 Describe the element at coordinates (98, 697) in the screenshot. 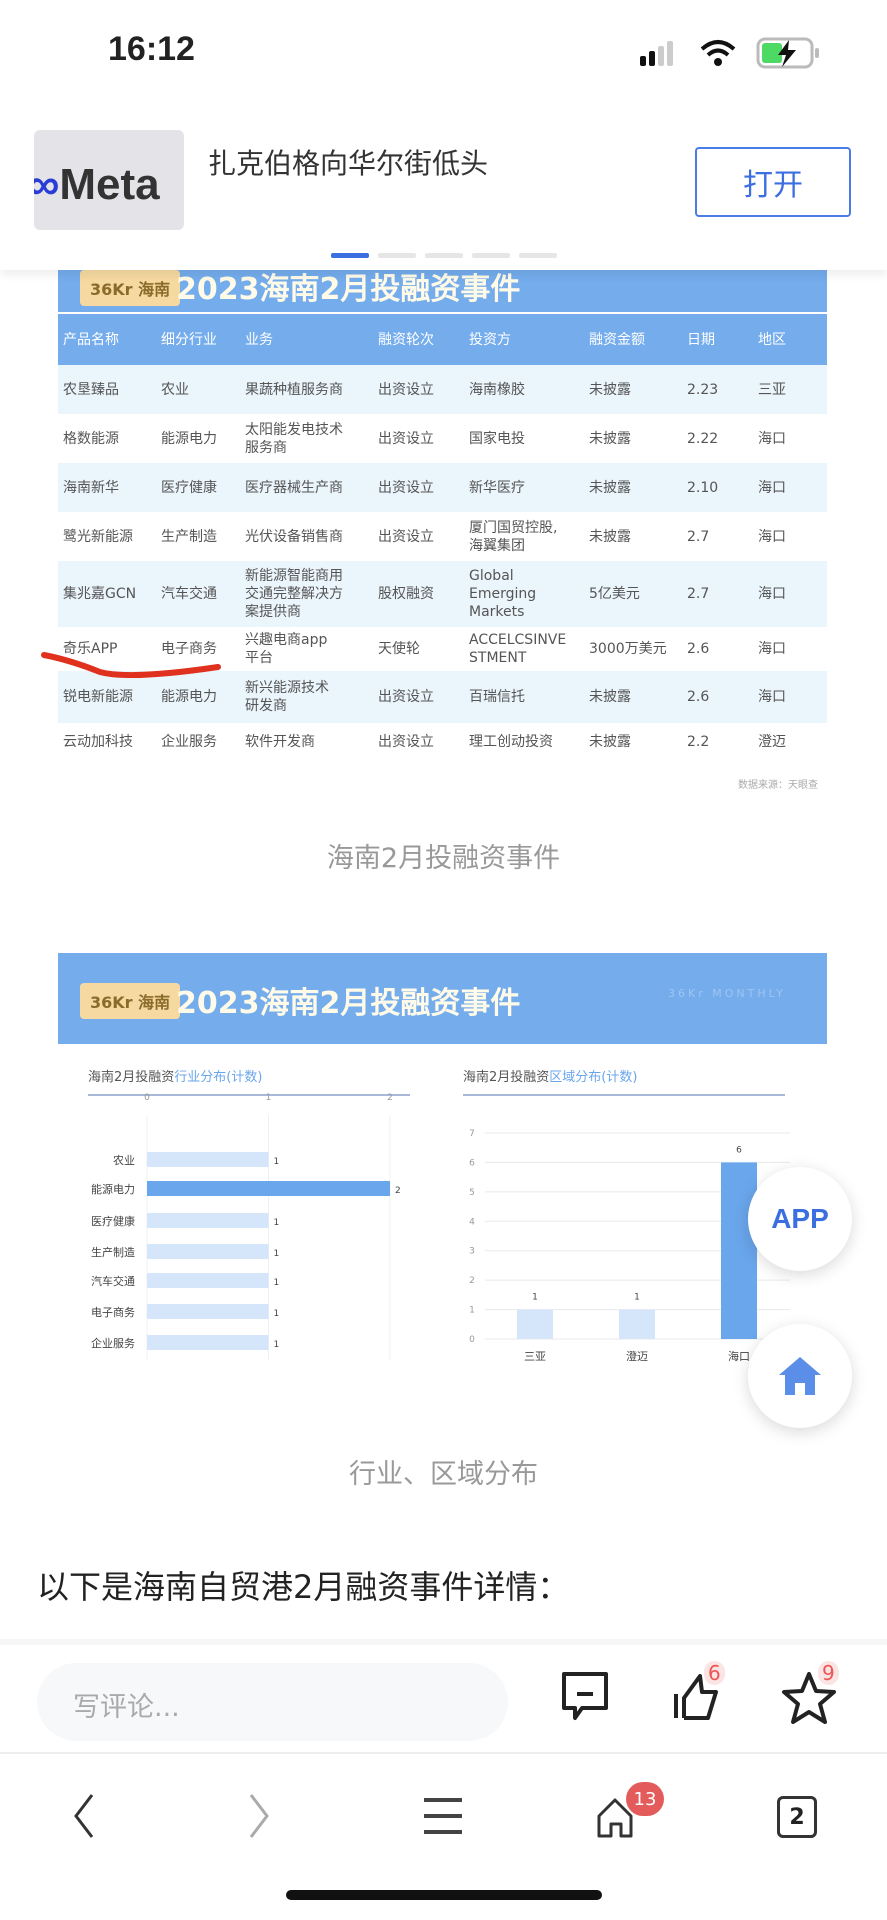

I see `table-cell: 锐电新能源` at that location.